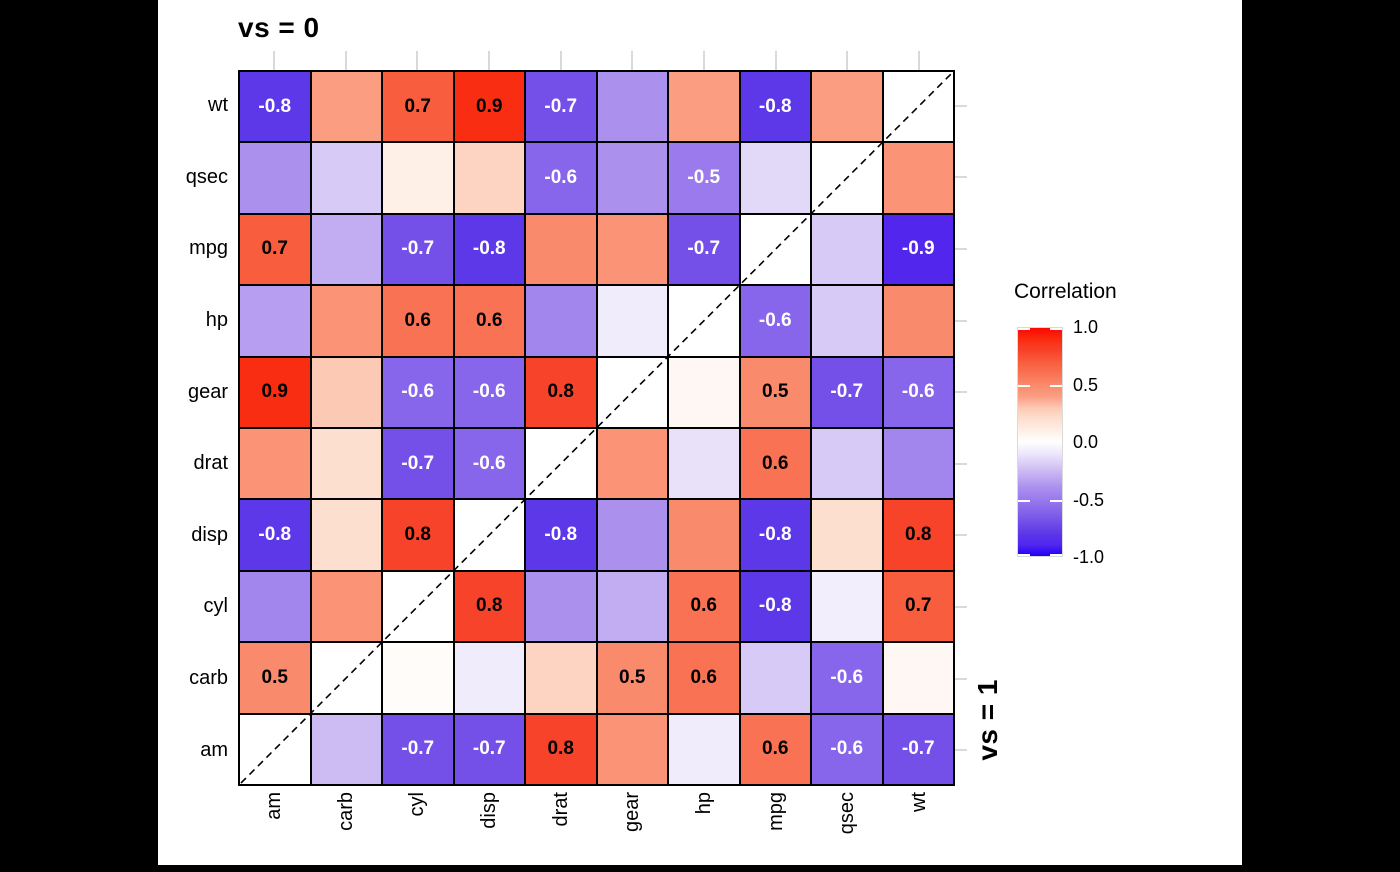 The image size is (1400, 872). Describe the element at coordinates (488, 810) in the screenshot. I see `x-axis-label-text: disp` at that location.